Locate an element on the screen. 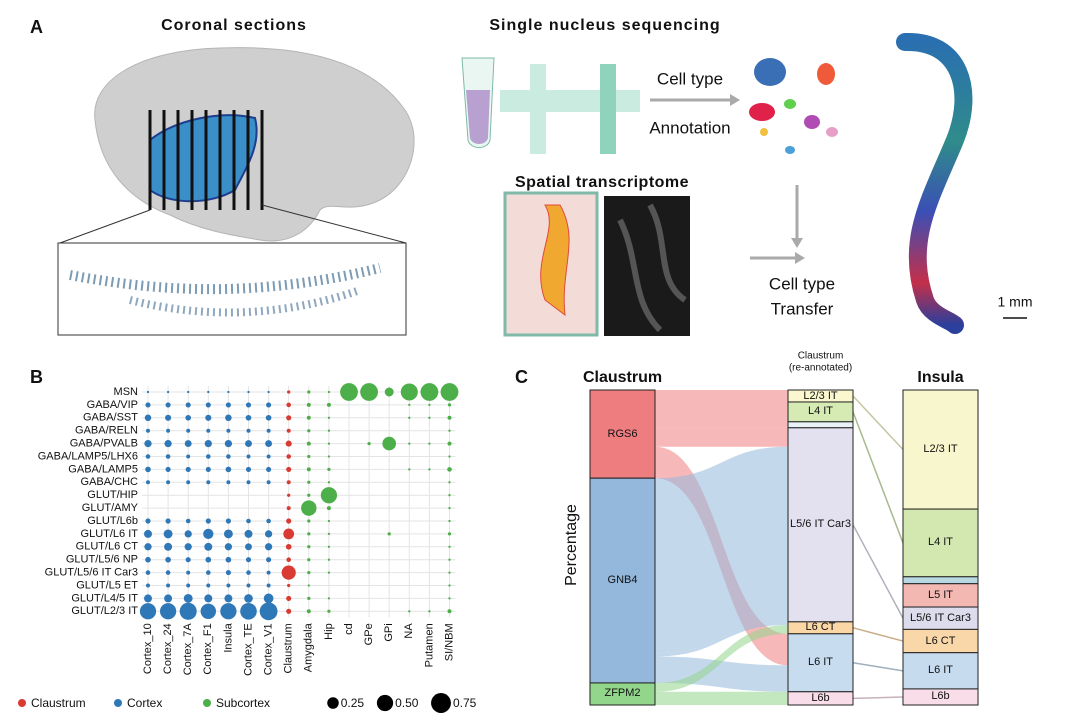 This screenshot has width=1080, height=725. column-label: cd is located at coordinates (349, 629).